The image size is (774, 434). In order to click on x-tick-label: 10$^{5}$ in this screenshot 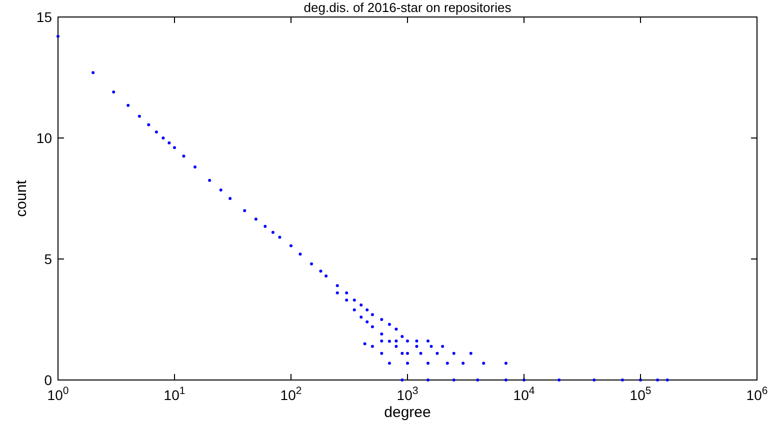, I will do `click(641, 394)`.